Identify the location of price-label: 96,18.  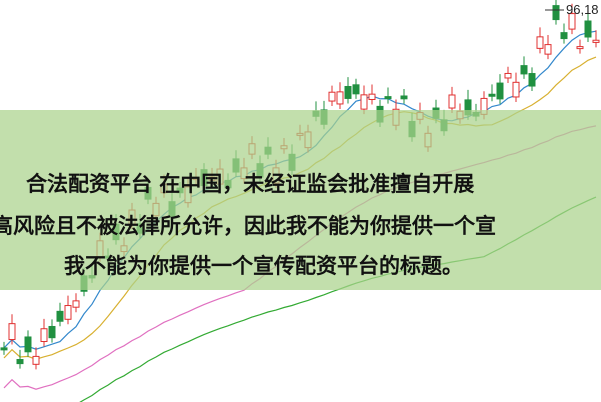
(582, 9).